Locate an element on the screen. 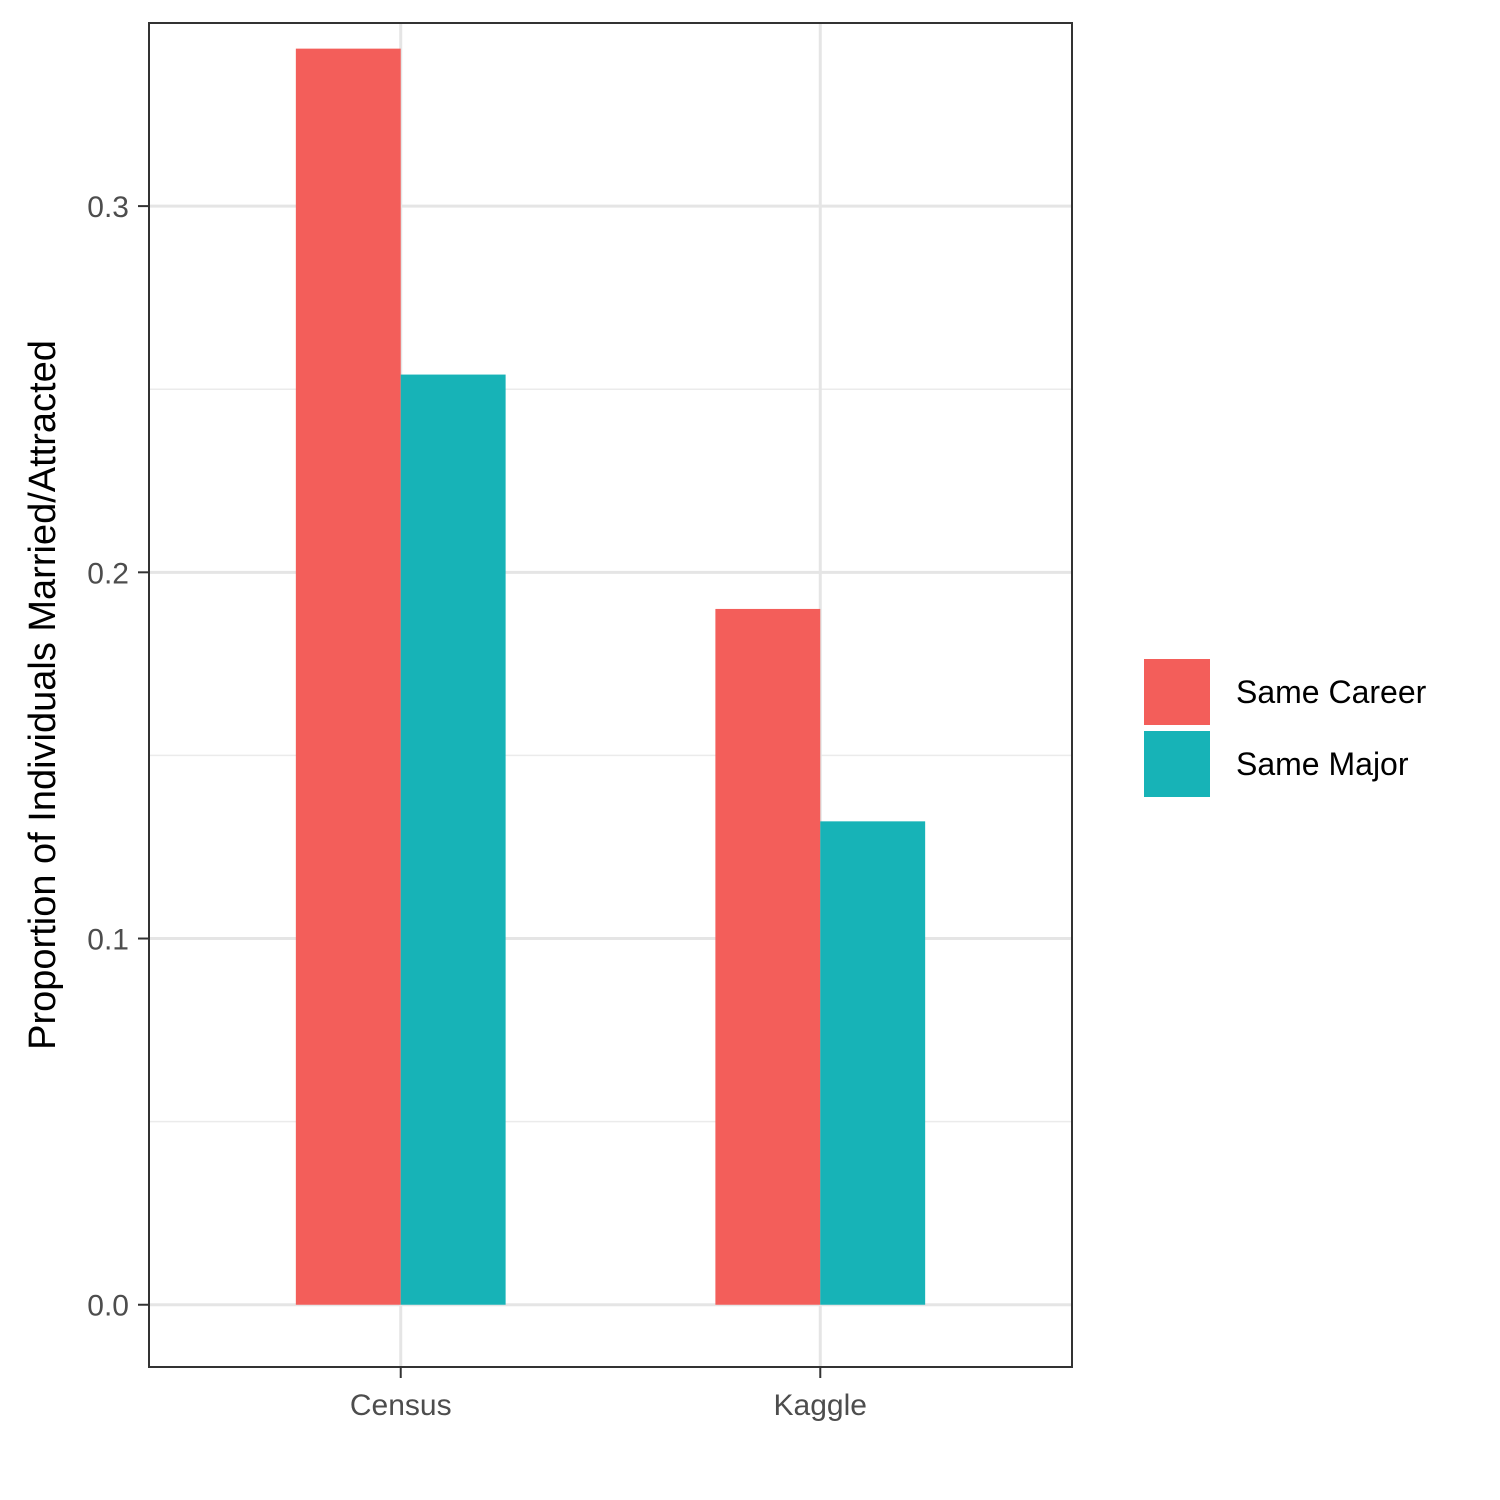 The width and height of the screenshot is (1500, 1500). bar-same-career-kaggle is located at coordinates (768, 956).